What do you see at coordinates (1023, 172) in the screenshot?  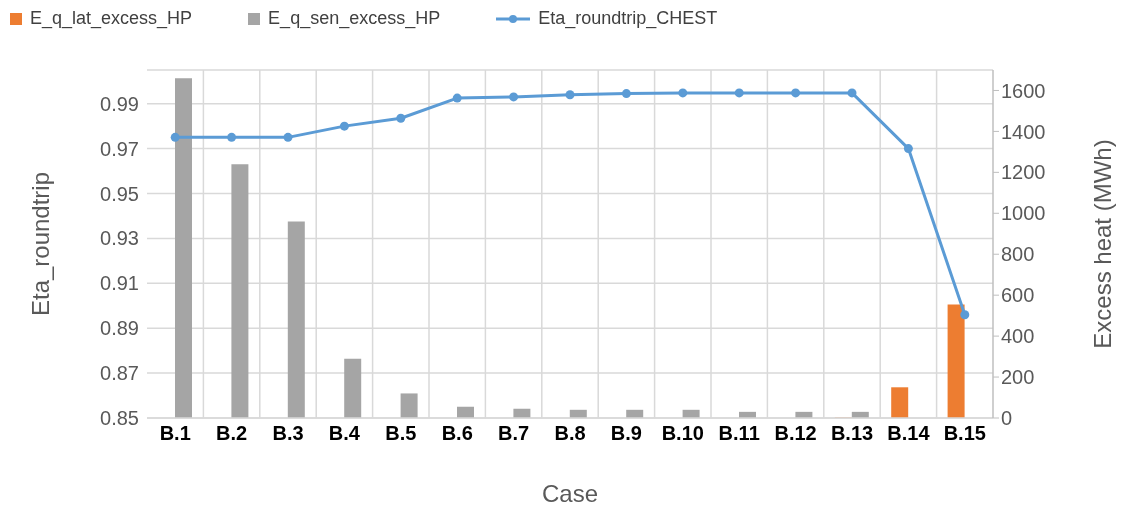 I see `y2-tick-label: 1200` at bounding box center [1023, 172].